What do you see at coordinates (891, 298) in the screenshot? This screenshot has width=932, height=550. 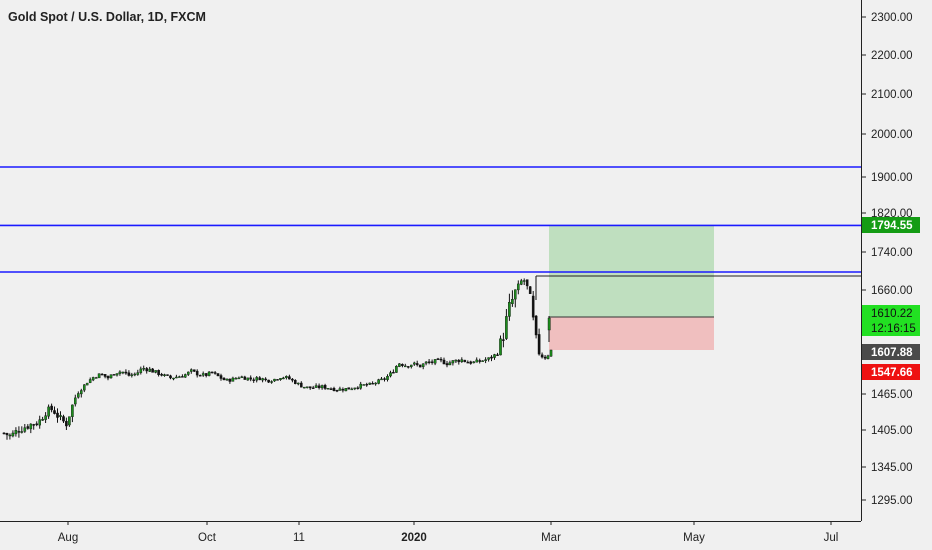 I see `price-tags: 1794.55 1610.22 12:16:15 1607.88 1547.66` at bounding box center [891, 298].